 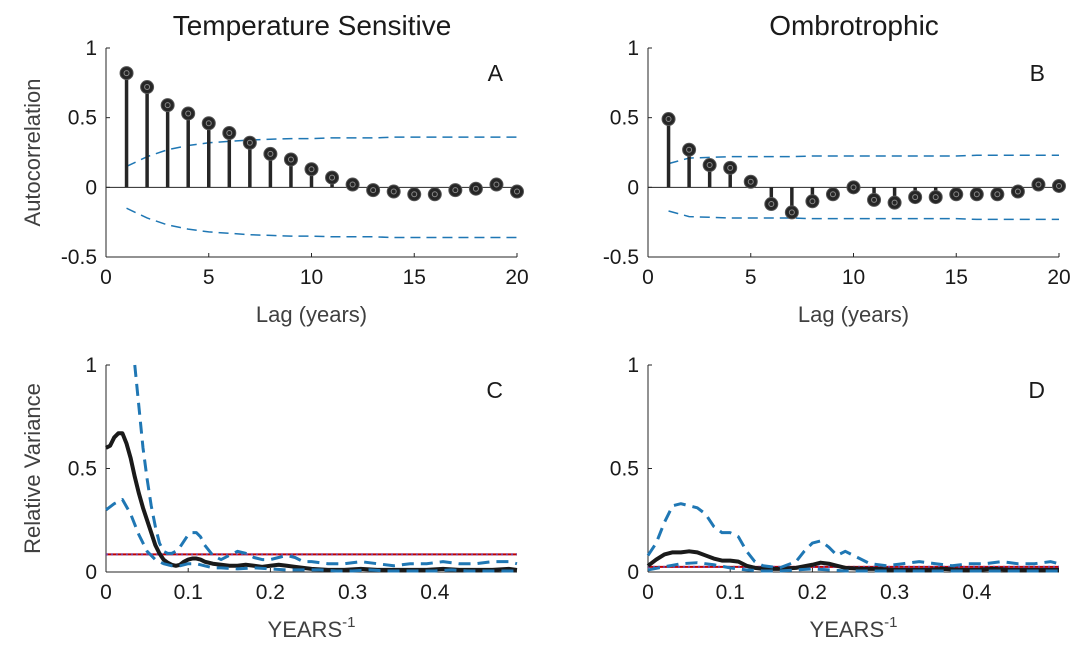 I want to click on x-tick-label: 15, so click(x=414, y=277).